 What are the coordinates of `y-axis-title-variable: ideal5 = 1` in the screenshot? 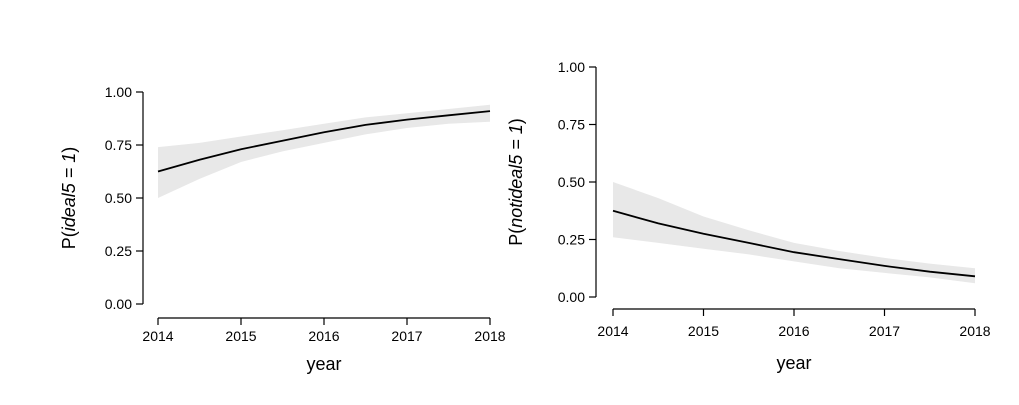 It's located at (69, 192).